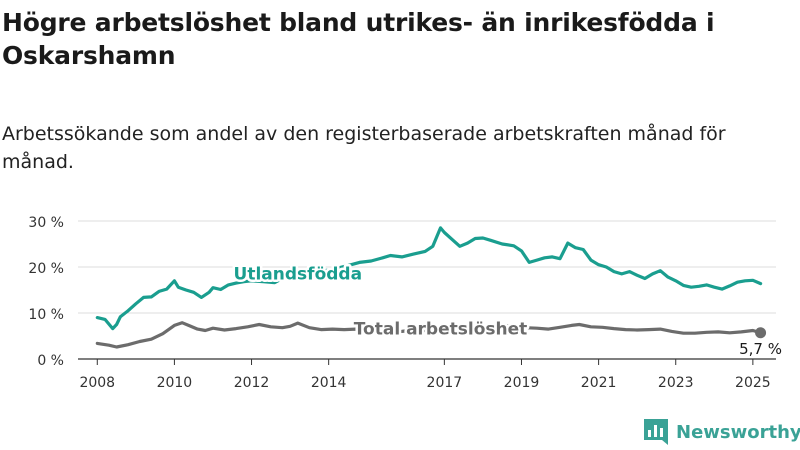 The width and height of the screenshot is (800, 450). I want to click on series-label-total: Total arbetslöshet, so click(441, 330).